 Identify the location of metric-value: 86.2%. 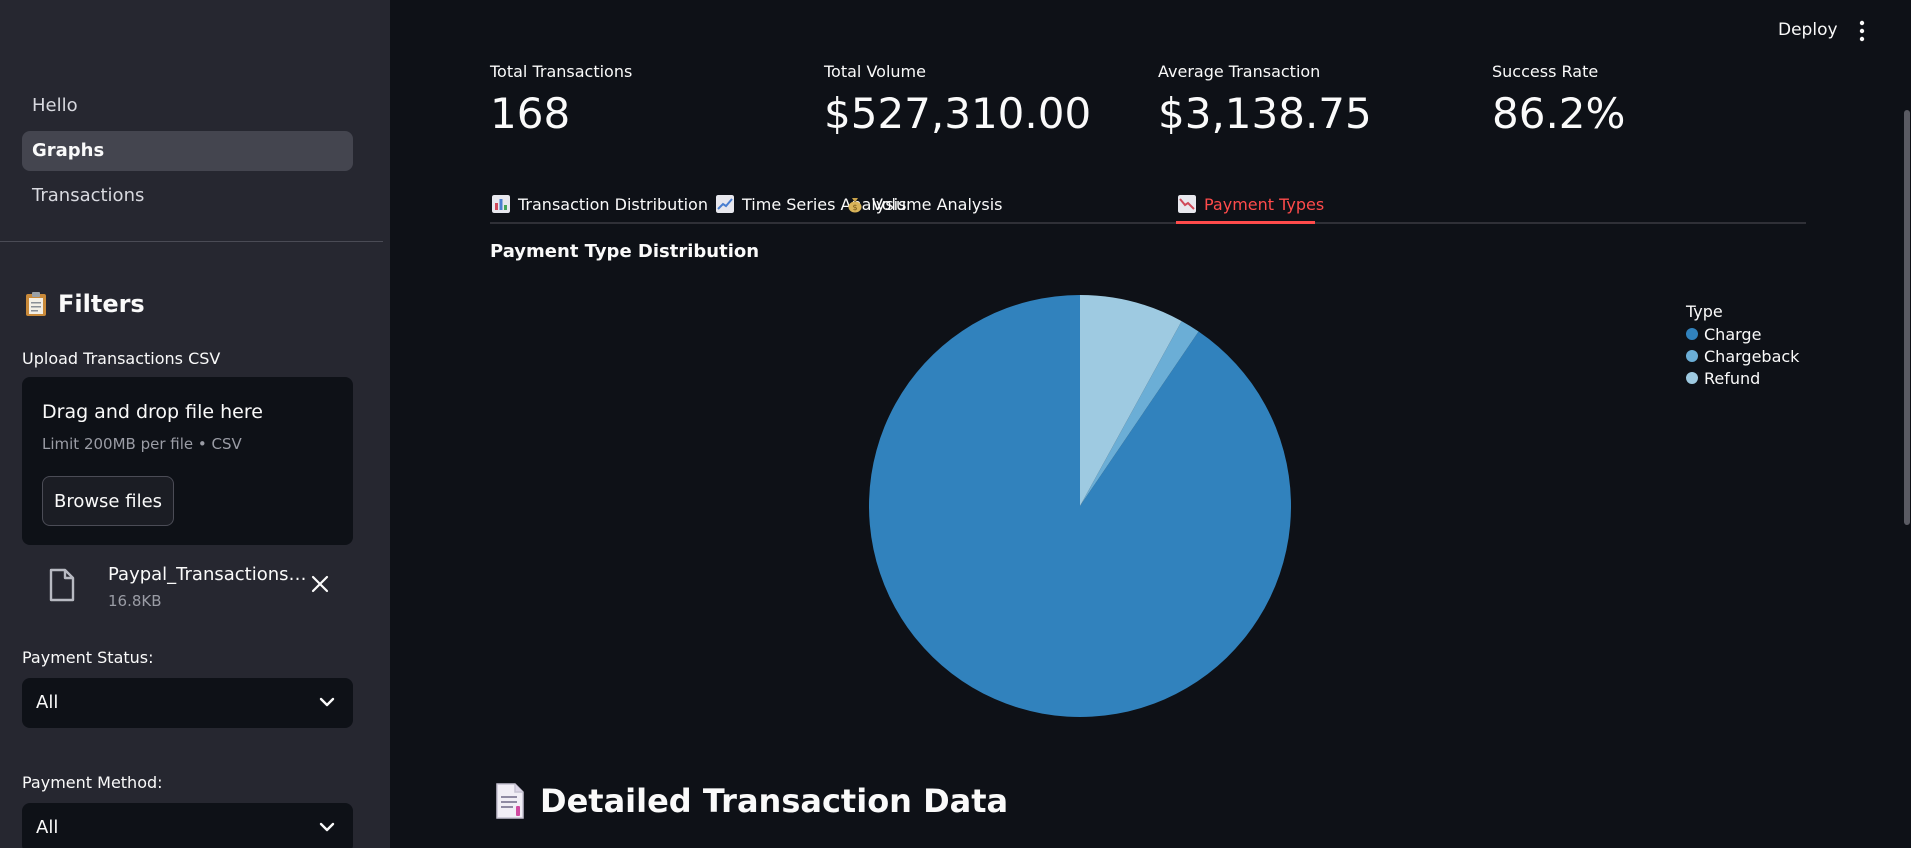
(1559, 113).